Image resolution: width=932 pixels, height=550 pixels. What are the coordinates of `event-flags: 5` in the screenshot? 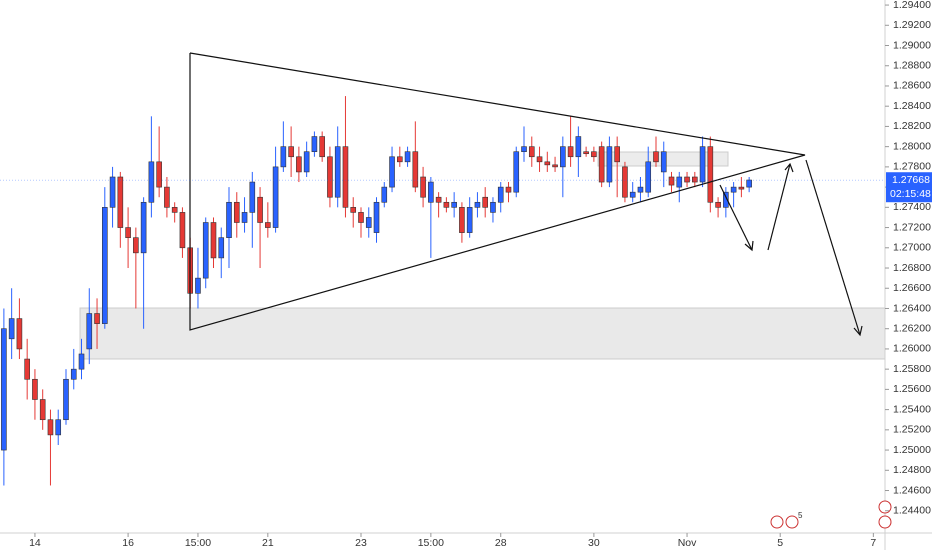 It's located at (831, 514).